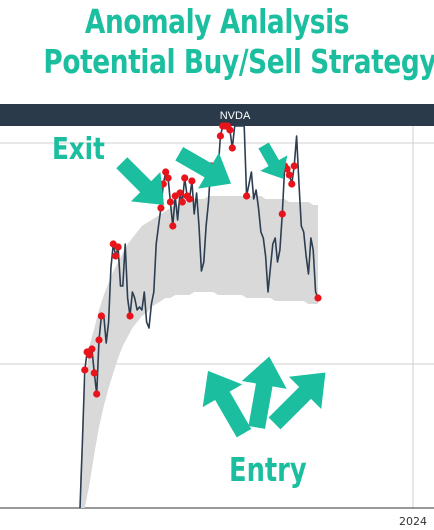  Describe the element at coordinates (235, 116) in the screenshot. I see `chart-title: NVDA` at that location.